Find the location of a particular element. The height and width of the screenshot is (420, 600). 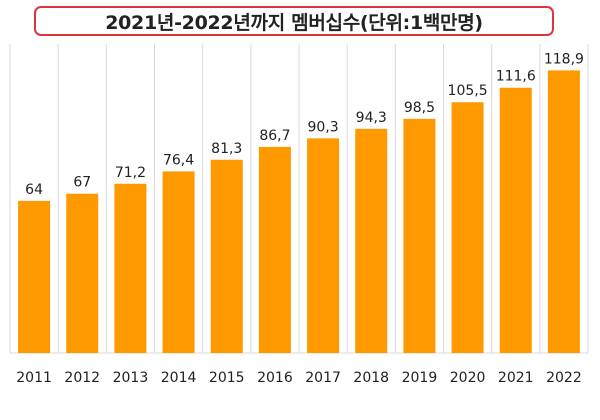

bar-2018 is located at coordinates (371, 240).